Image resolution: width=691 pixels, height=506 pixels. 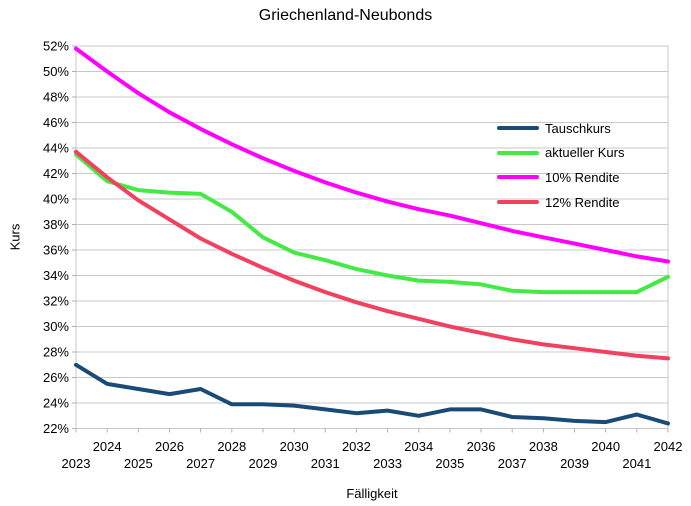 I want to click on legend-item: 12% Rendite, so click(x=577, y=202).